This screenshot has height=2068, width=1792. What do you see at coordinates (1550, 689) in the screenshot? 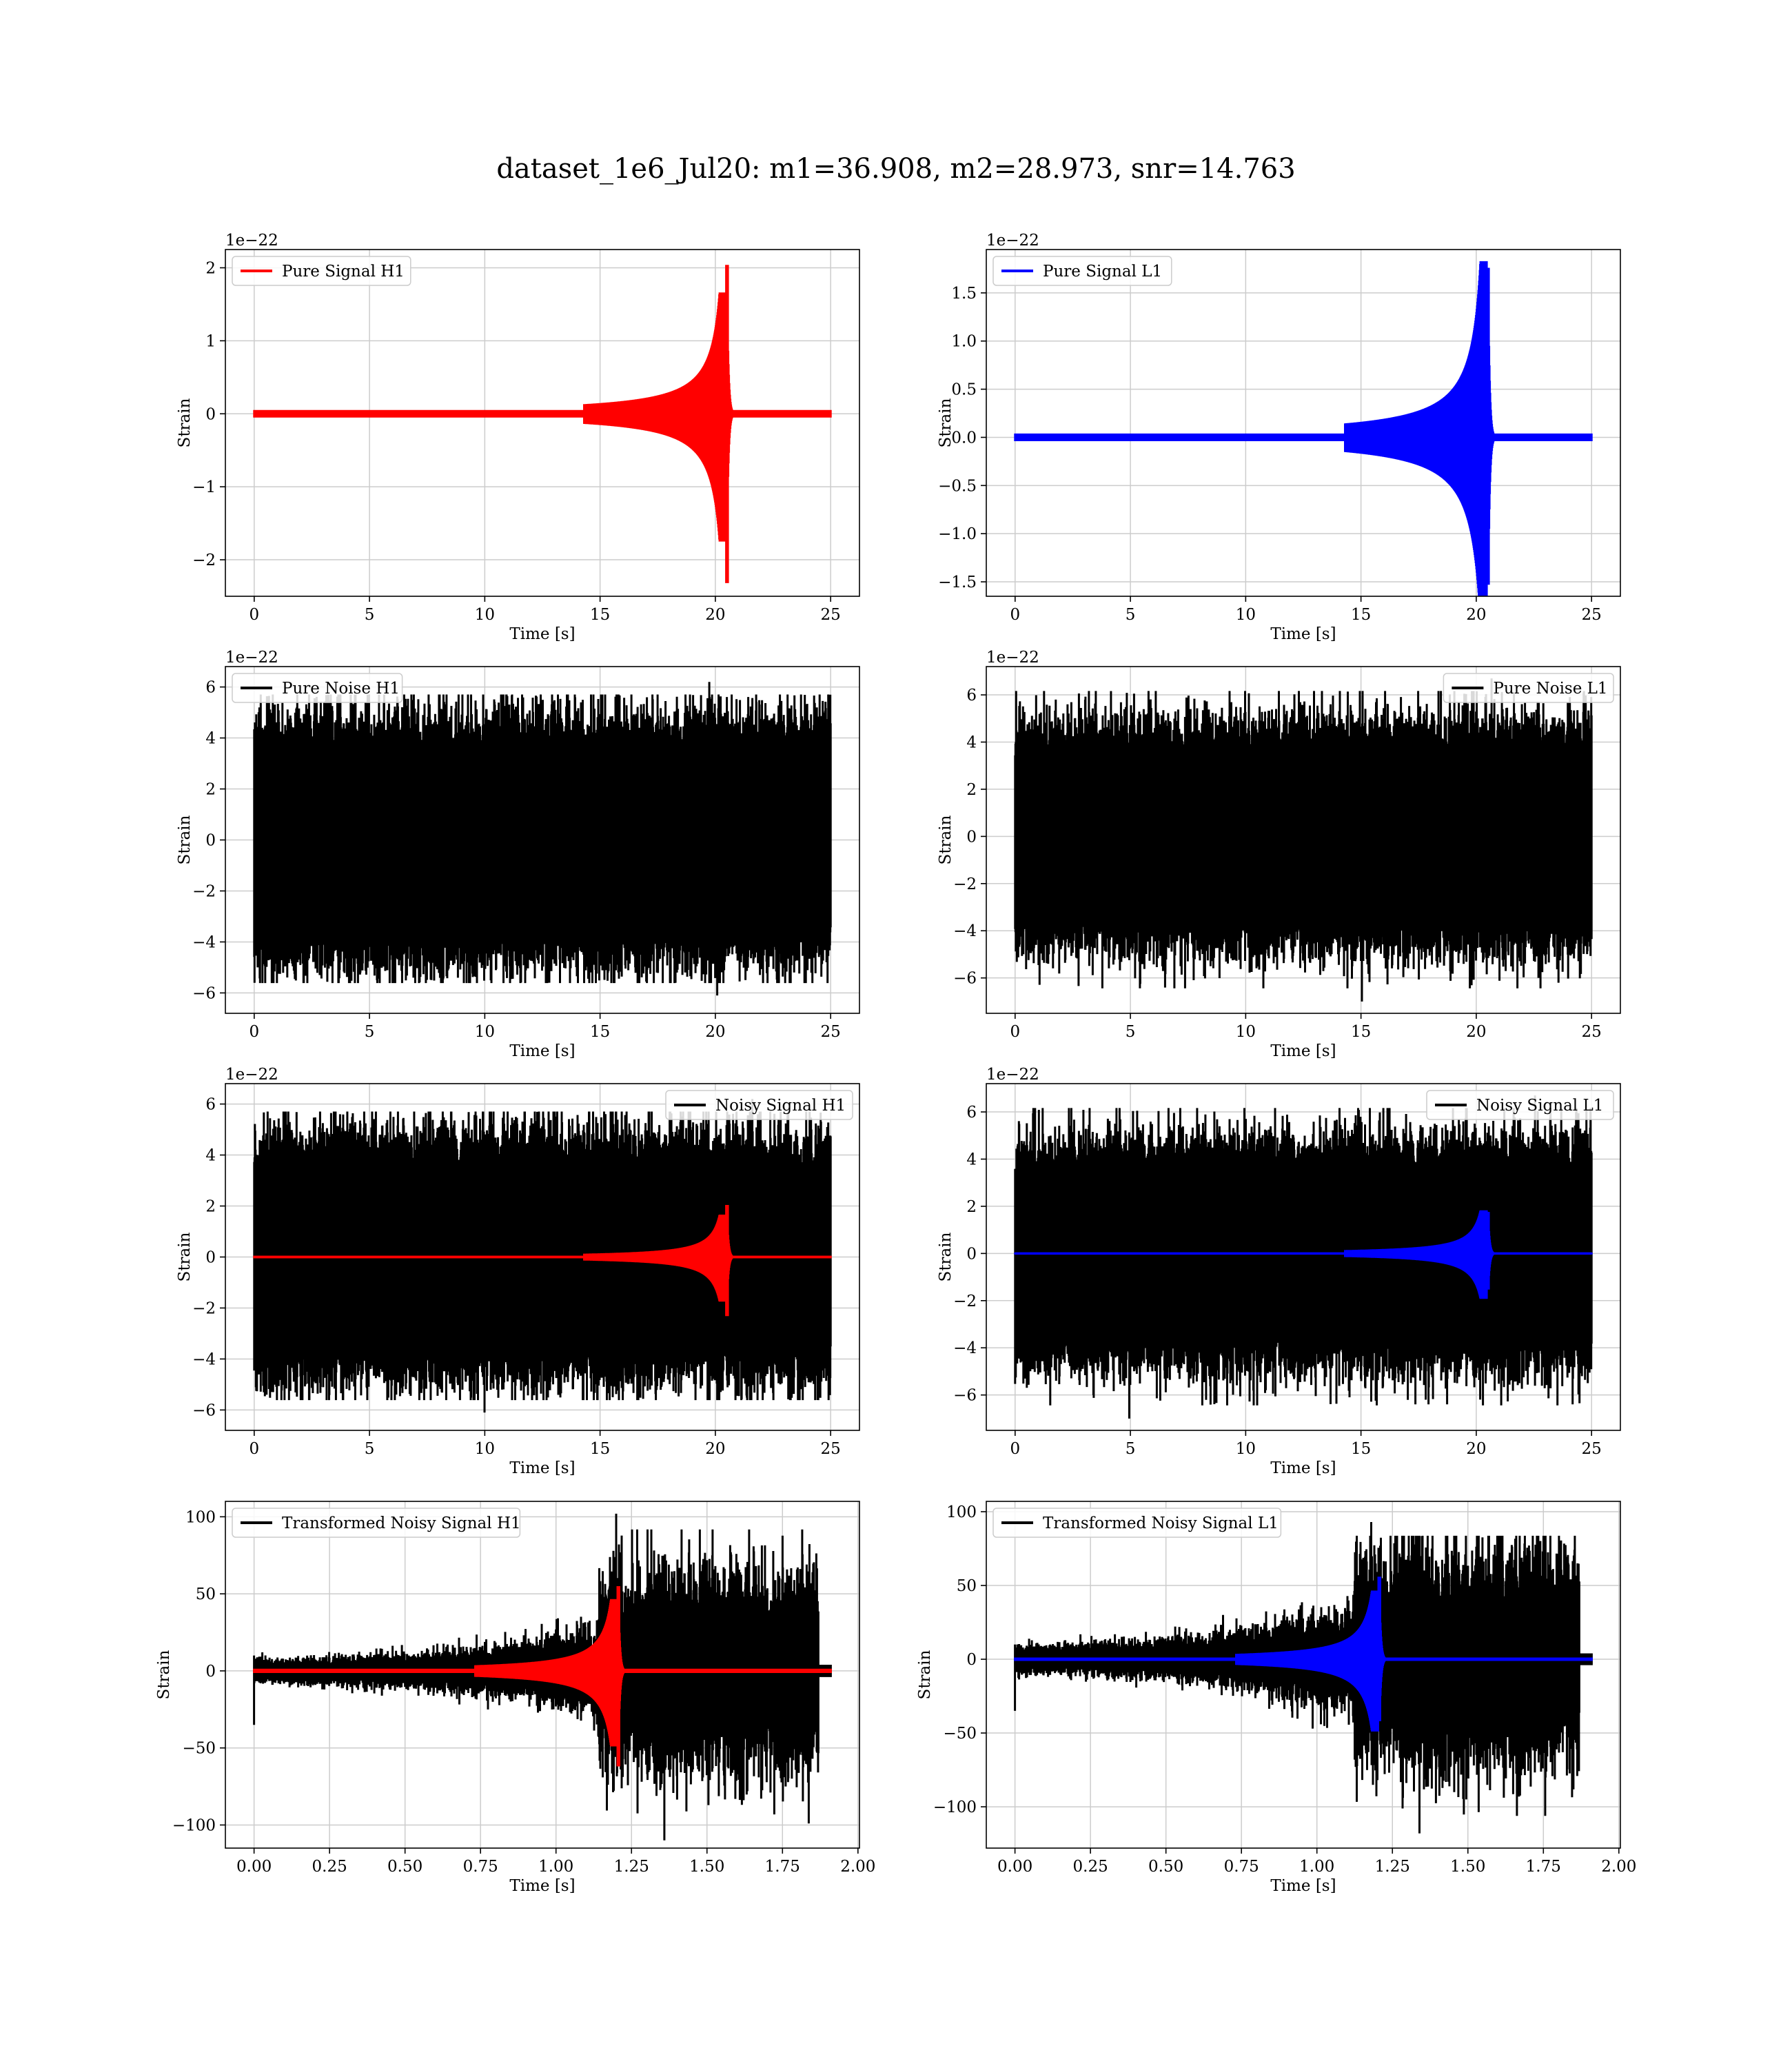
I see `legend-label: Pure Noise L1` at bounding box center [1550, 689].